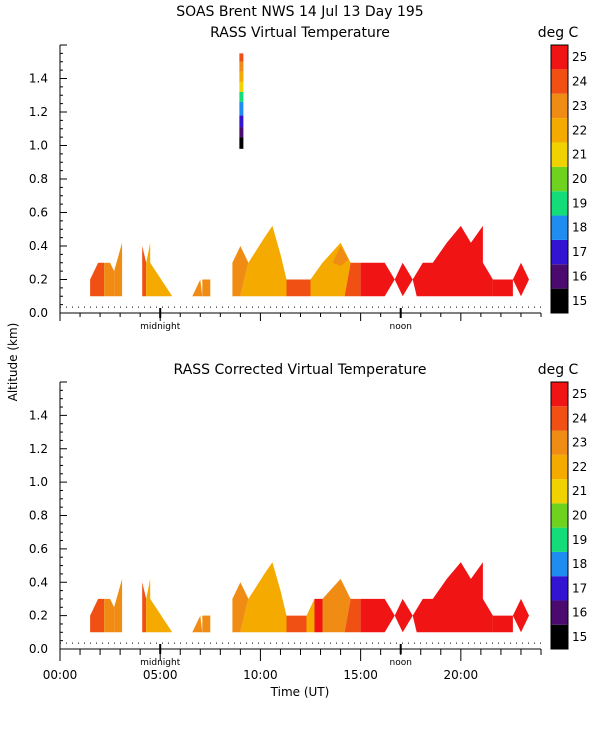 The image size is (600, 750). What do you see at coordinates (299, 12) in the screenshot?
I see `figure-title: SOAS Brent NWS 14 Jul 13 Day 195` at bounding box center [299, 12].